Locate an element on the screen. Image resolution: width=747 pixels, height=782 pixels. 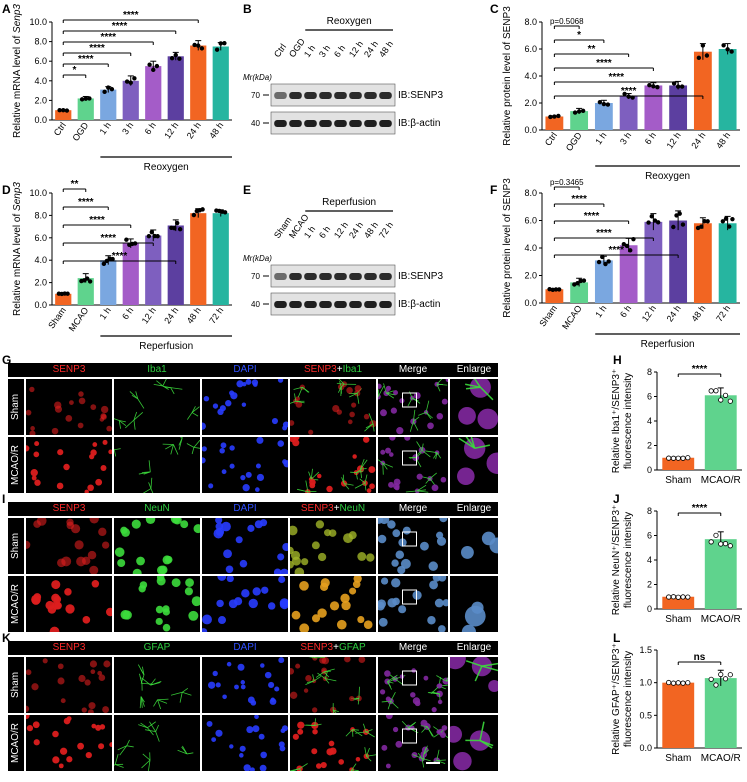
y-tick-label: 10.0 is located at coordinates (38, 22).